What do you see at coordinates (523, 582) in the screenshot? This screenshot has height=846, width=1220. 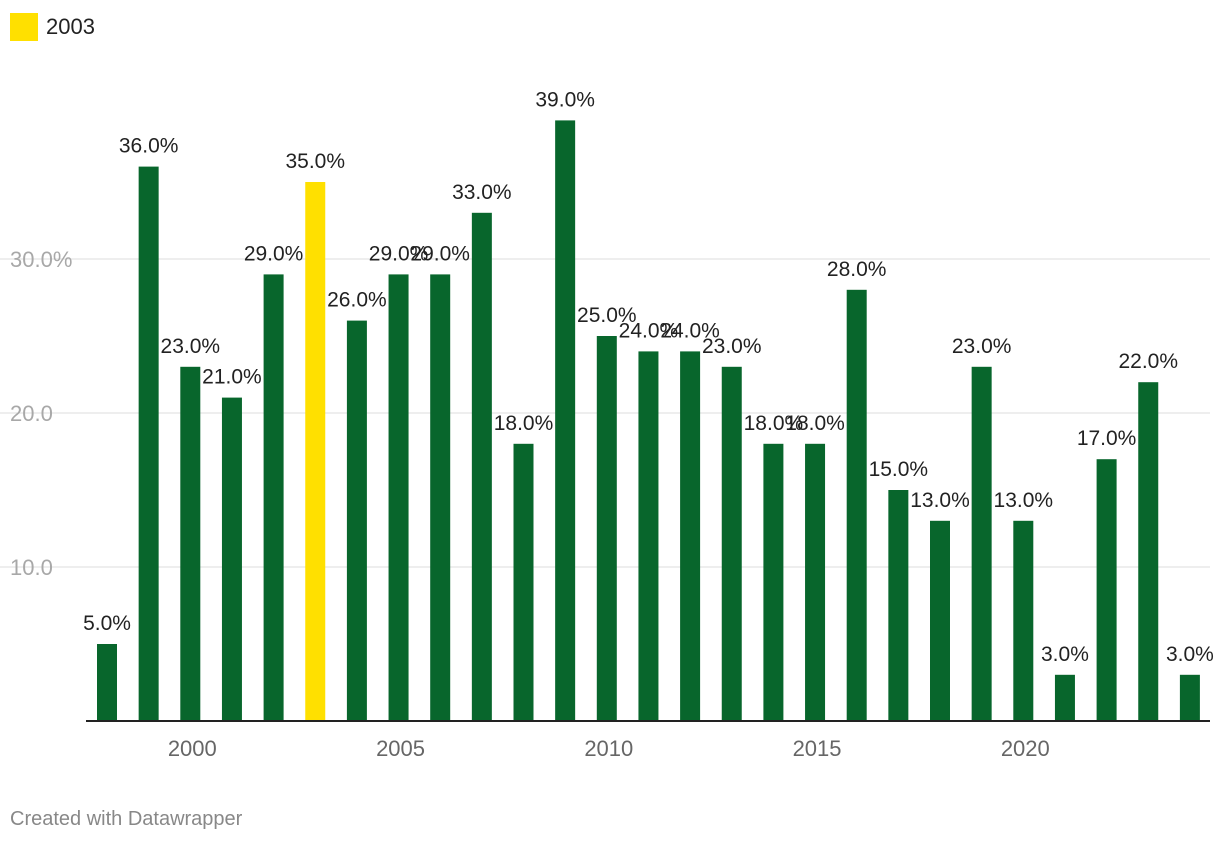 I see `bar-2008` at bounding box center [523, 582].